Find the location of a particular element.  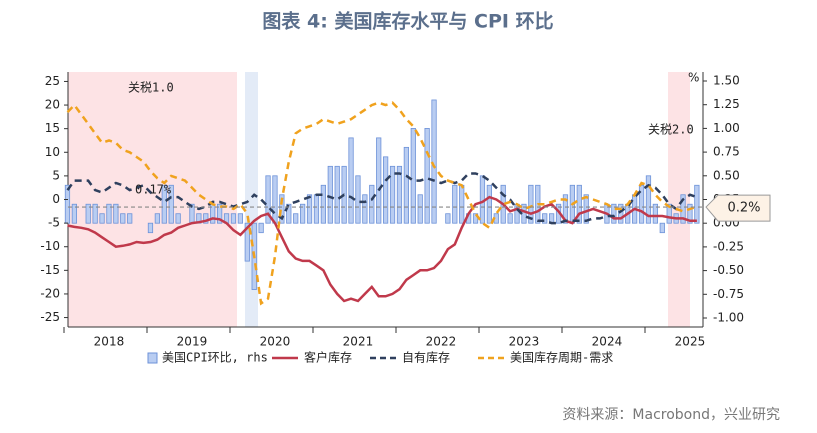

y-tick-label: 25 is located at coordinates (52, 81).